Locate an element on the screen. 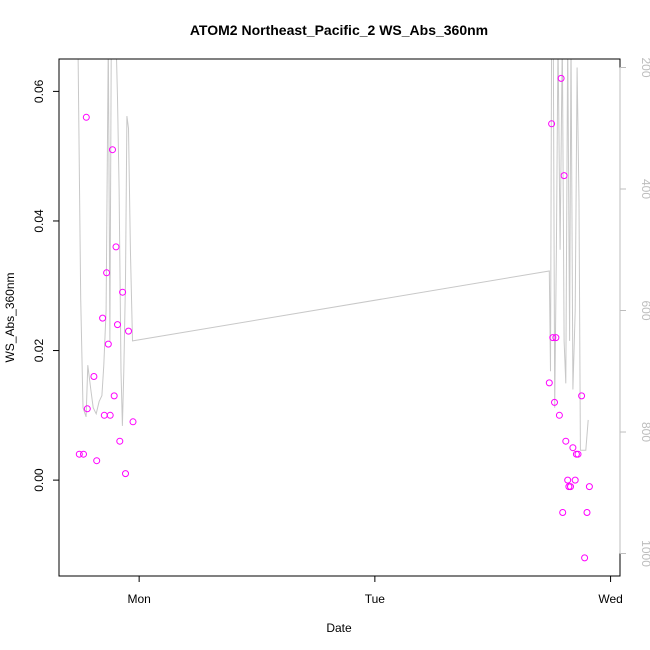 Image resolution: width=650 pixels, height=650 pixels. y-right-tick-label: 400 is located at coordinates (644, 189).